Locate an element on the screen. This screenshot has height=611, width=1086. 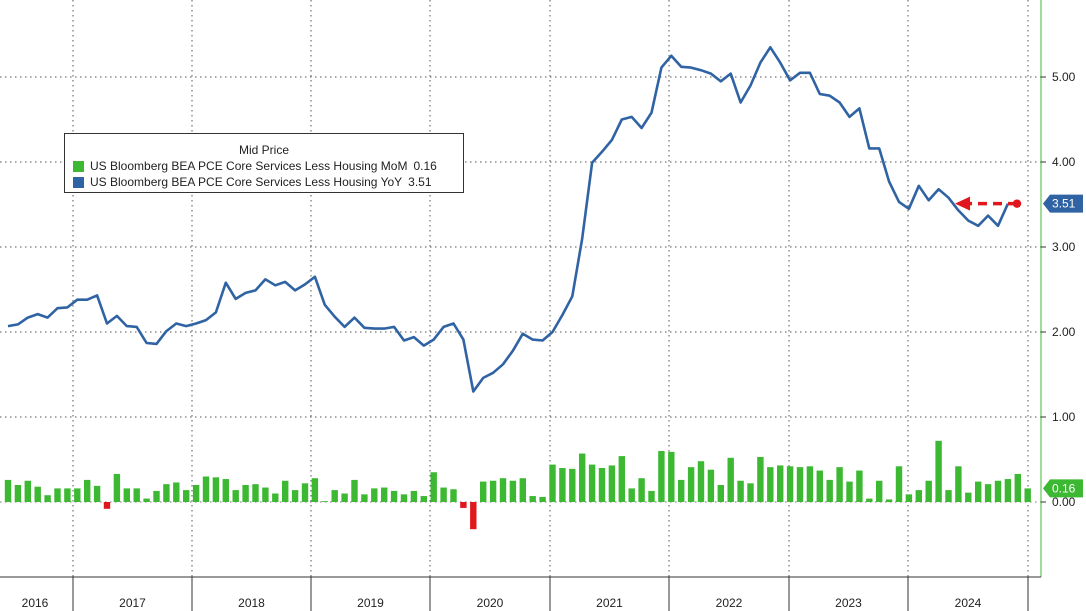
x-year-label: 2018 is located at coordinates (251, 603).